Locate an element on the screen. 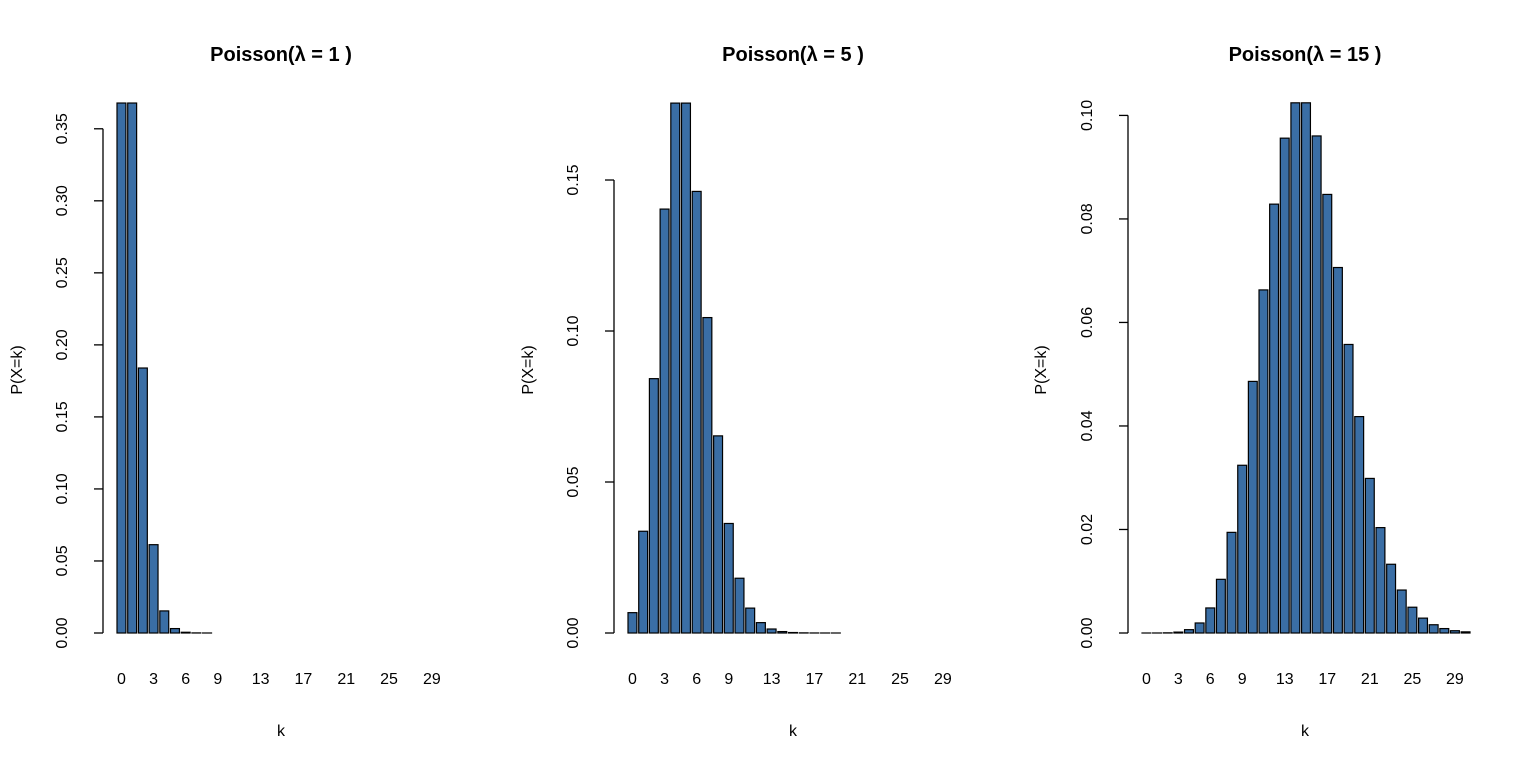 Image resolution: width=1536 pixels, height=773 pixels. y-tick-label: 0.08 is located at coordinates (1087, 218).